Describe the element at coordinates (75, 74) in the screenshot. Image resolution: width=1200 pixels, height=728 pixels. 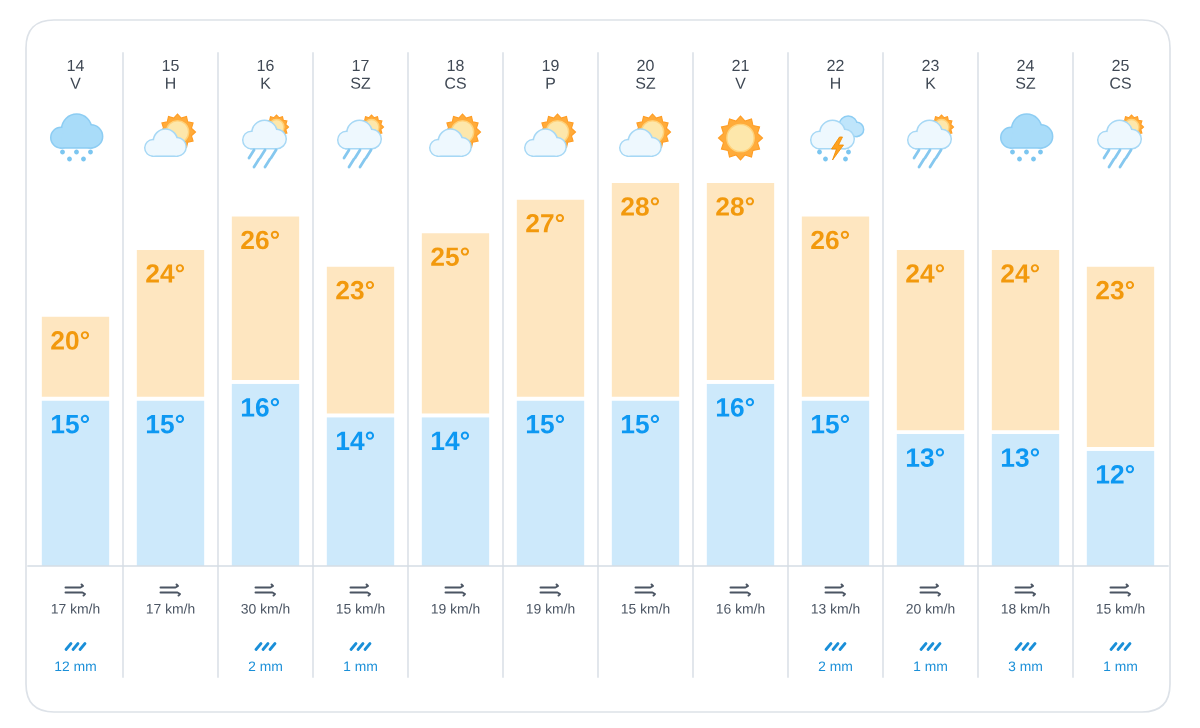
I see `x-tick-label: 14 V` at that location.